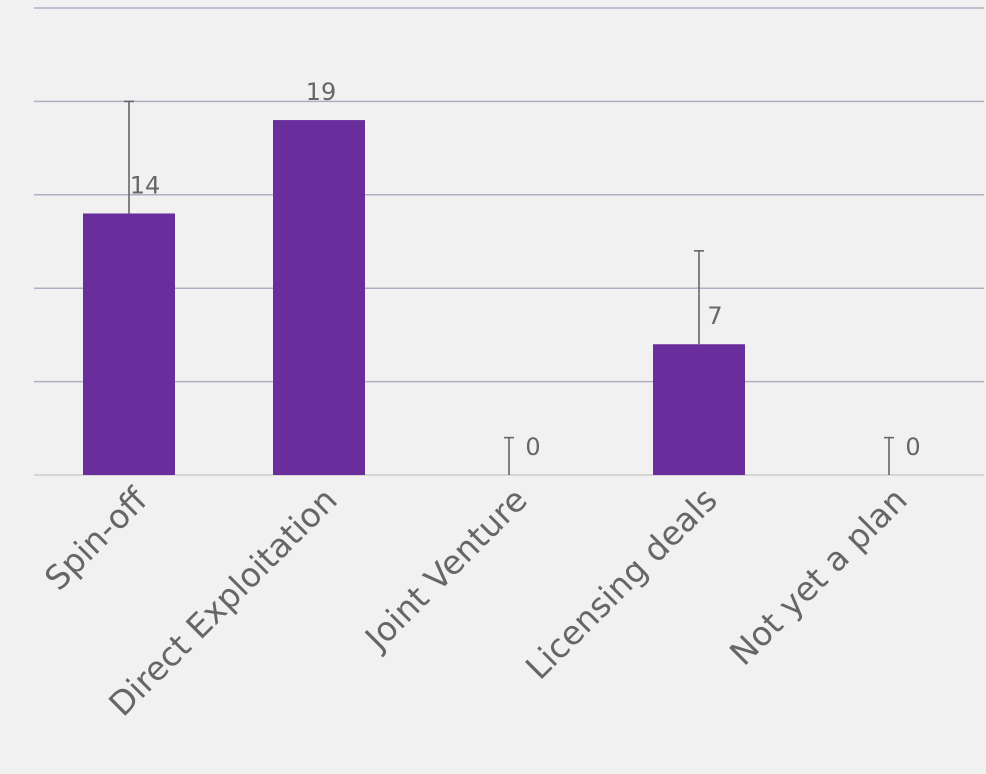  What do you see at coordinates (532, 447) in the screenshot?
I see `data-label-joint-venture: 0` at bounding box center [532, 447].